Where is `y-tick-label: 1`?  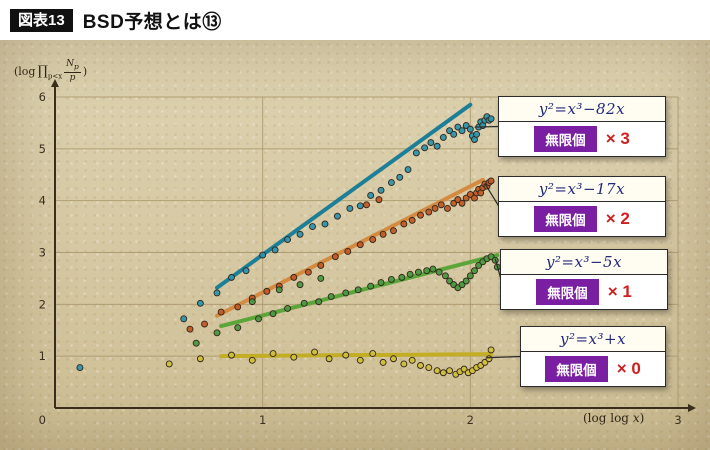 y-tick-label: 1 is located at coordinates (42, 356).